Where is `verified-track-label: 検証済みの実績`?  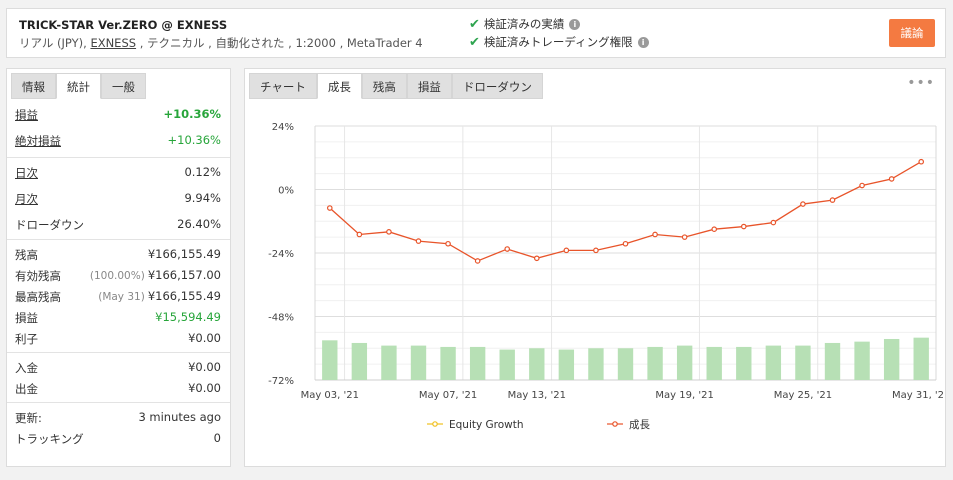 verified-track-label: 検証済みの実績 is located at coordinates (524, 24).